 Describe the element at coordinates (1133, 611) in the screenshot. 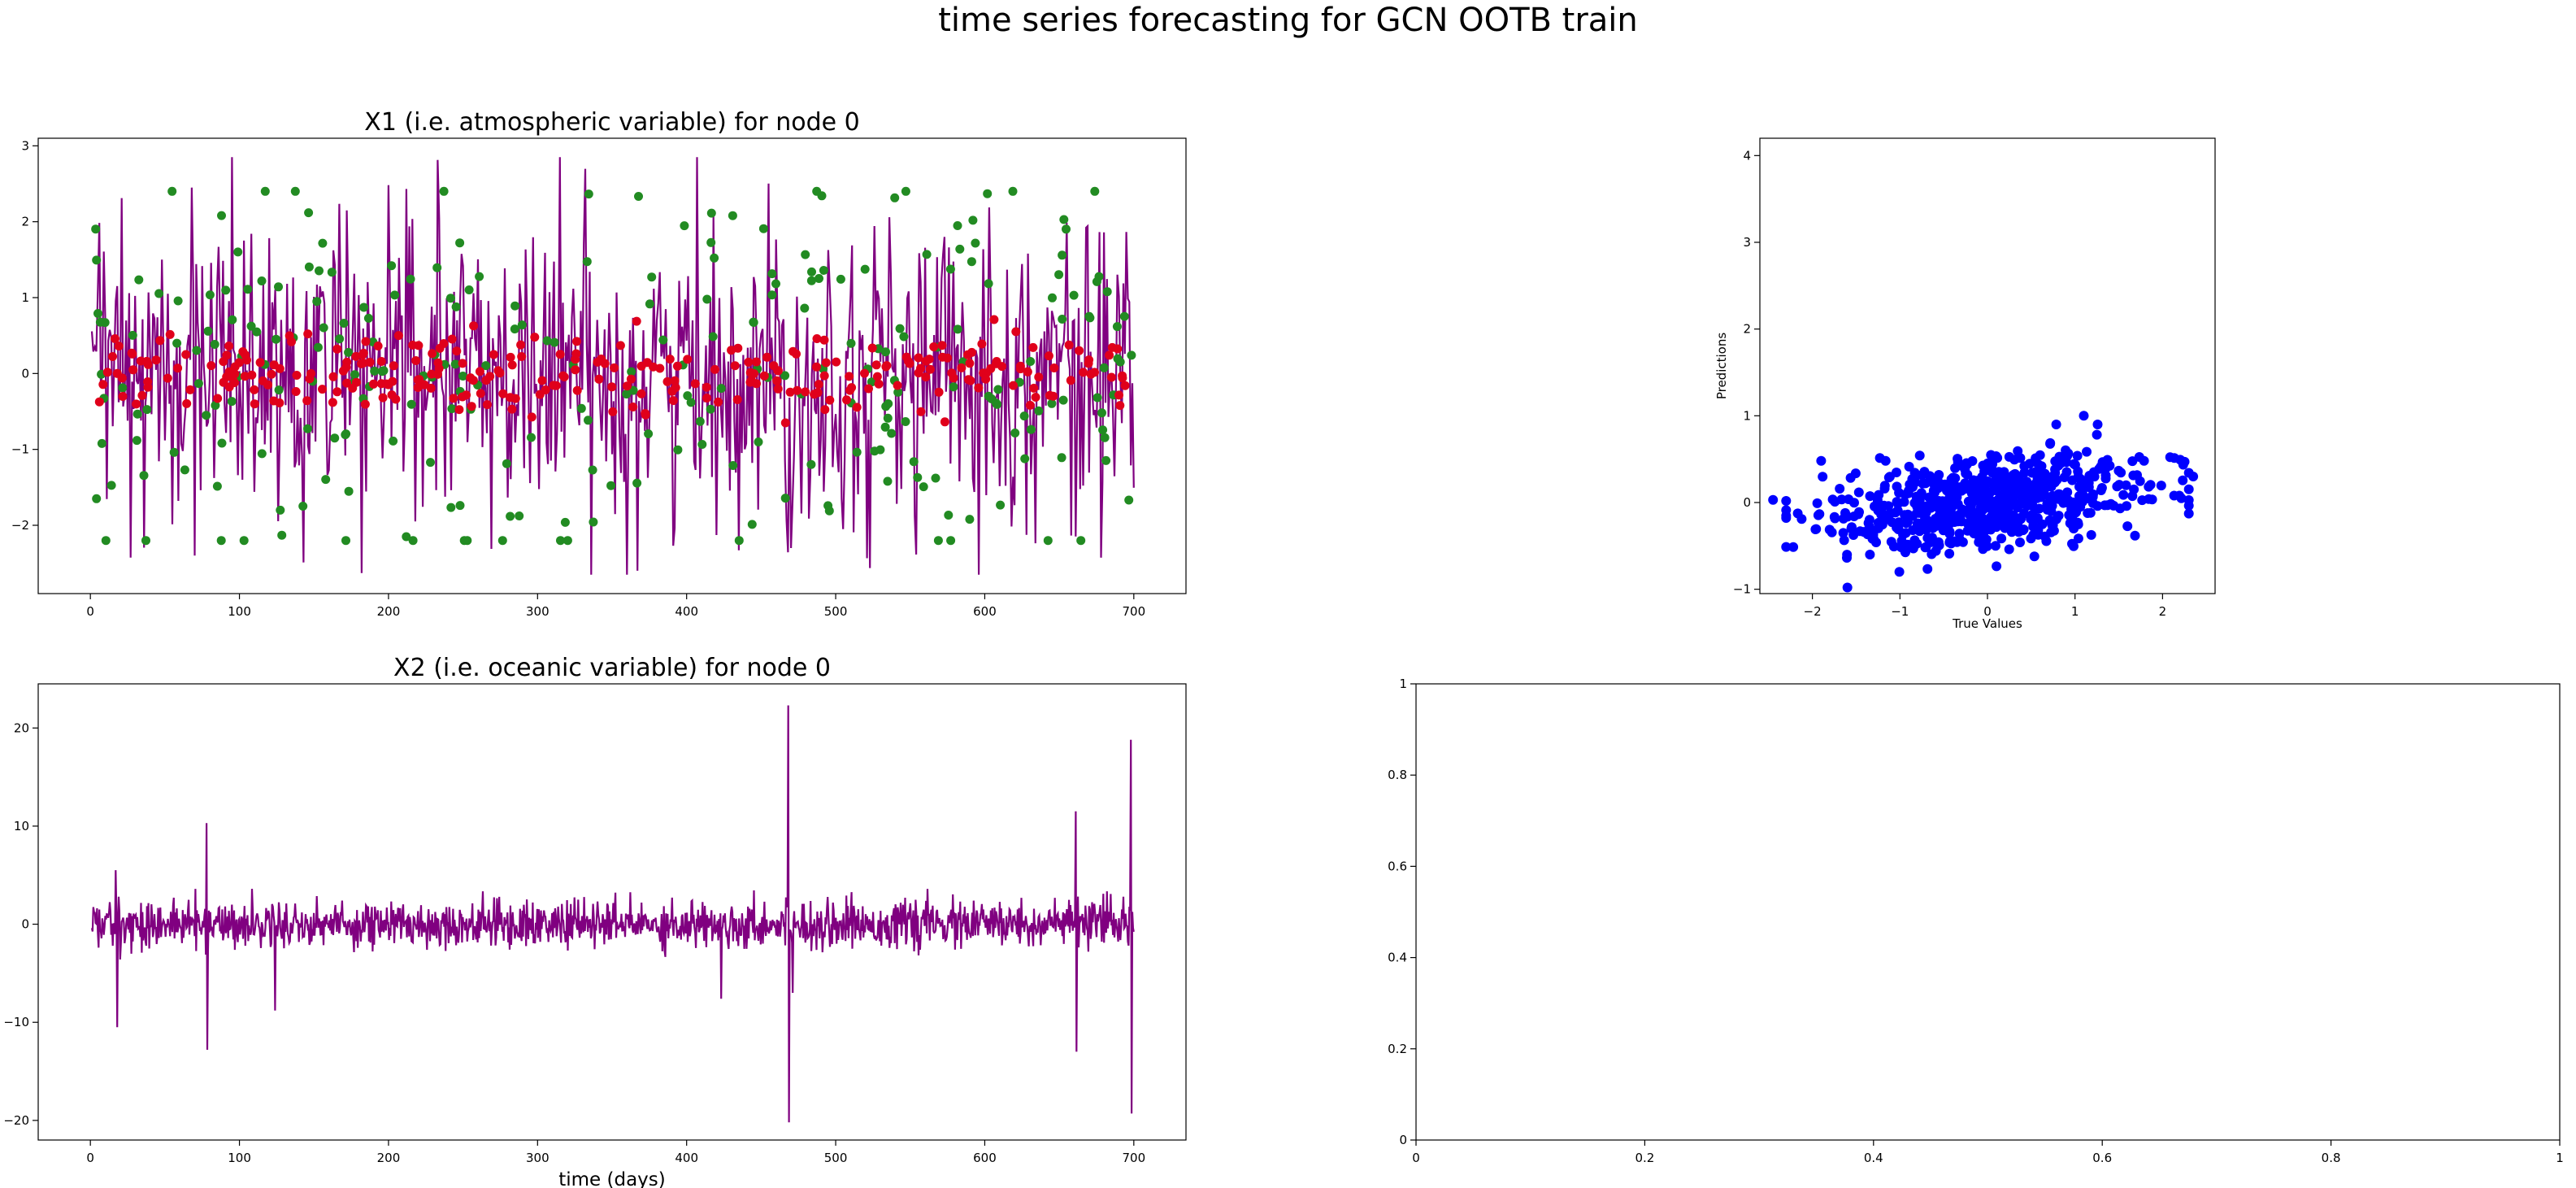

I see `x-tick-label: 700` at that location.